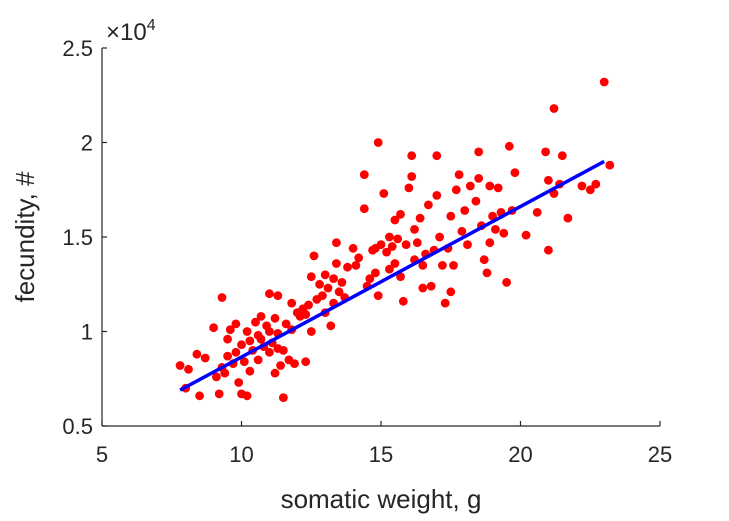 This screenshot has height=521, width=729. Describe the element at coordinates (87, 143) in the screenshot. I see `y-tick-label: 2` at that location.